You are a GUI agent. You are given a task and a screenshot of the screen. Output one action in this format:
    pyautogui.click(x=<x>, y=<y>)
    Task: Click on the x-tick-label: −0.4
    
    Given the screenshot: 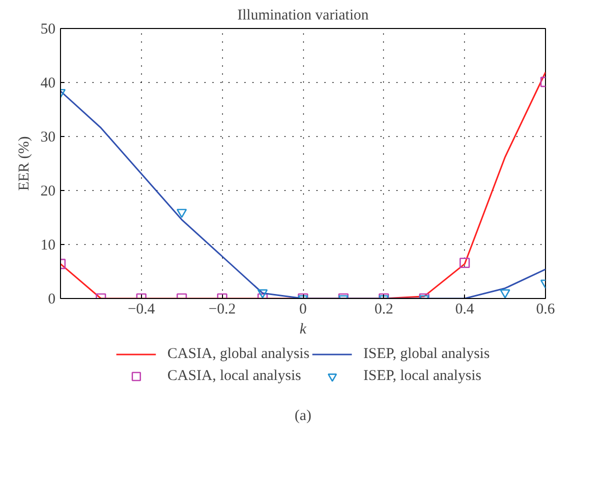 What is the action you would take?
    pyautogui.click(x=142, y=310)
    